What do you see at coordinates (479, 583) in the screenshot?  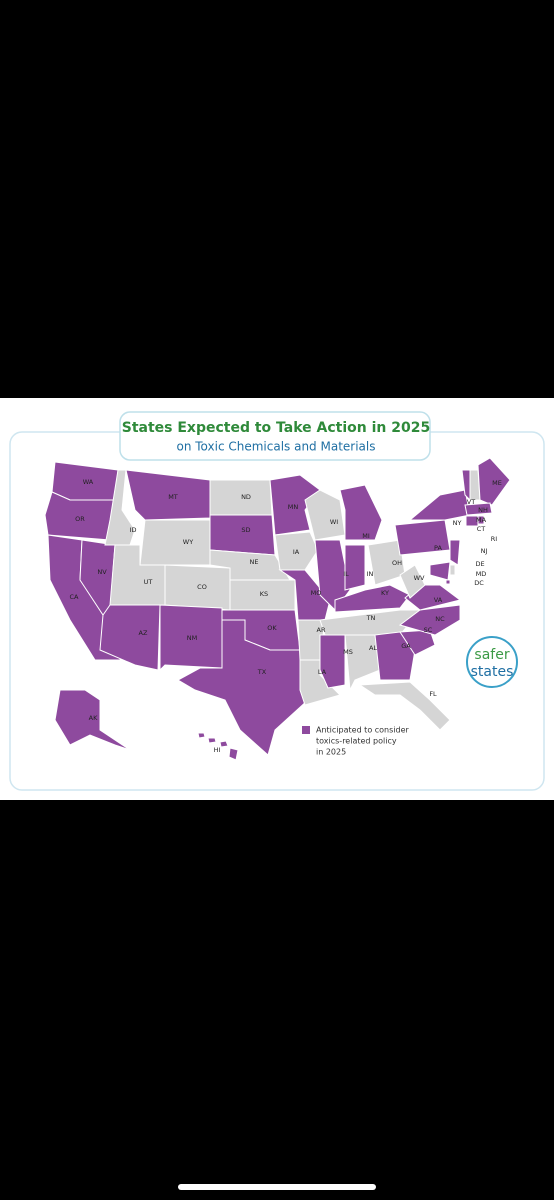 I see `state-label: DC` at bounding box center [479, 583].